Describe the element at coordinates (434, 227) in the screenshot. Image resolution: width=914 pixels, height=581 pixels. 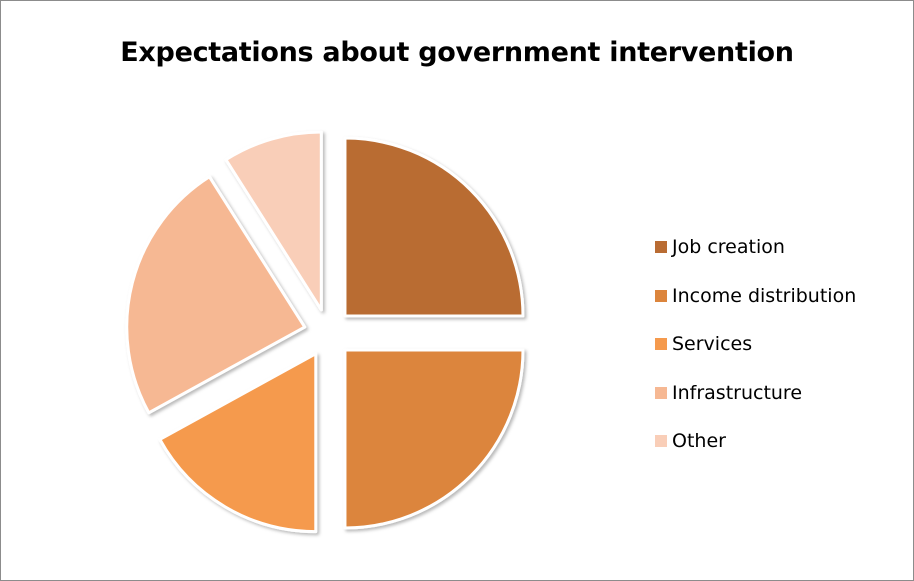
I see `pie-slice-job-creation` at that location.